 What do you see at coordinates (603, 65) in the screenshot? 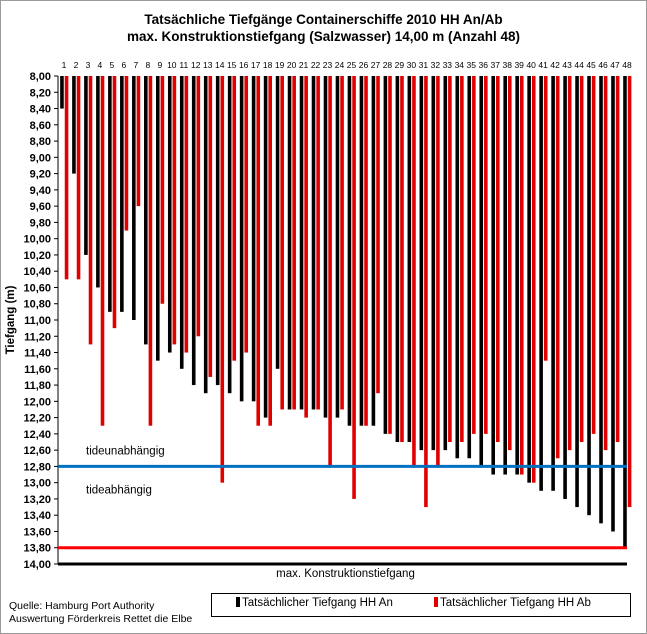
I see `category-label: 46` at bounding box center [603, 65].